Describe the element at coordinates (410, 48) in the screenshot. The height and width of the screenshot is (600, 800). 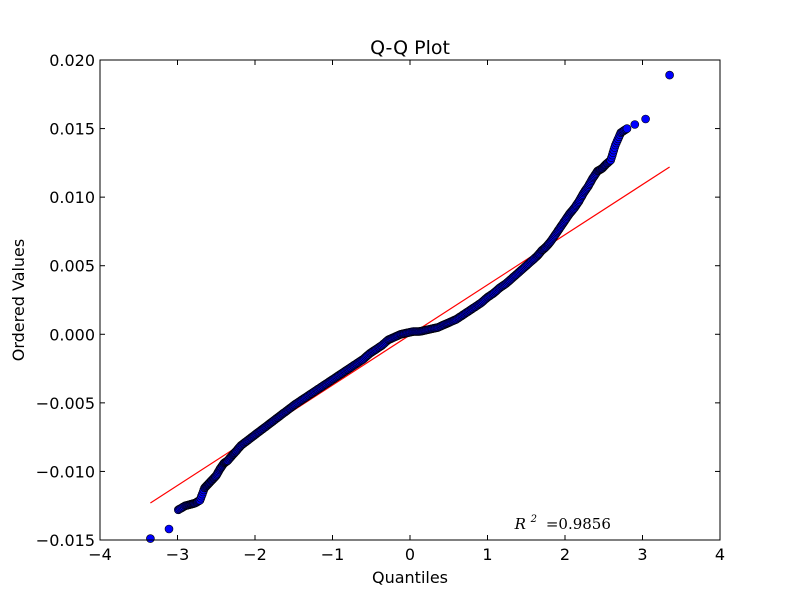
I see `chart-title: Q-Q Plot` at that location.